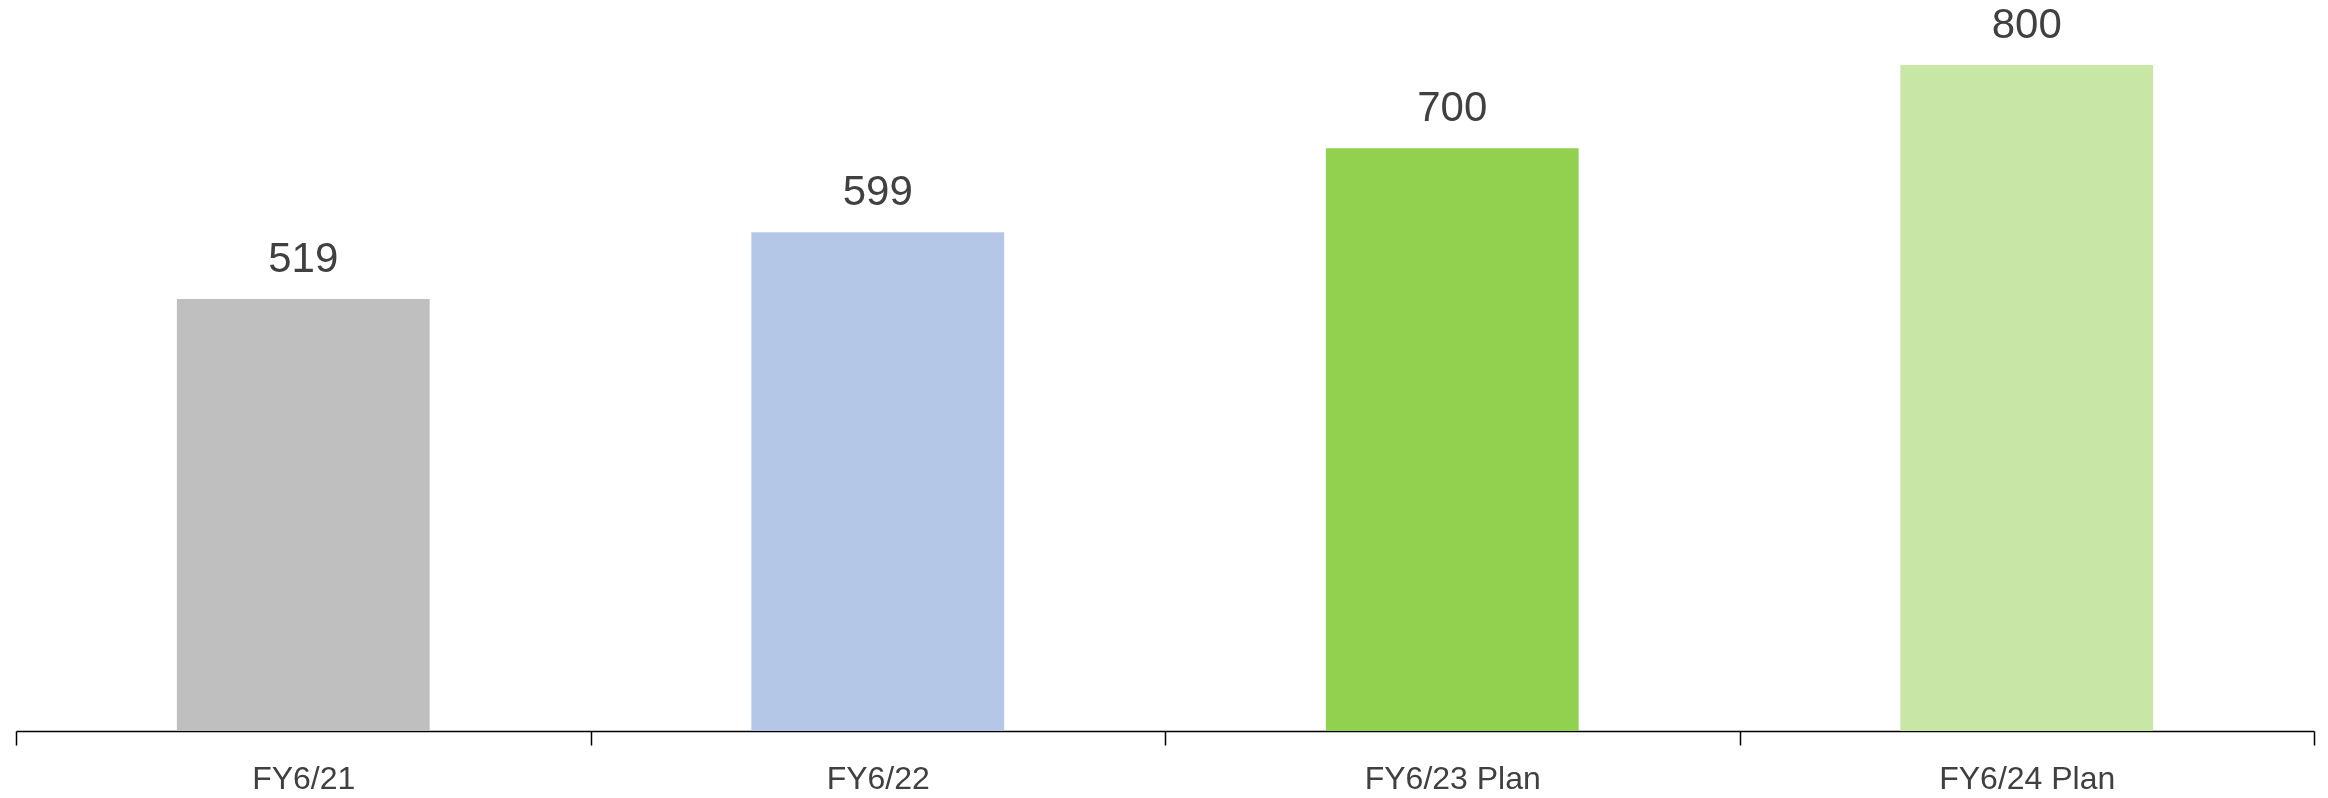 The height and width of the screenshot is (798, 2328). Describe the element at coordinates (1452, 107) in the screenshot. I see `data-label: 700` at that location.